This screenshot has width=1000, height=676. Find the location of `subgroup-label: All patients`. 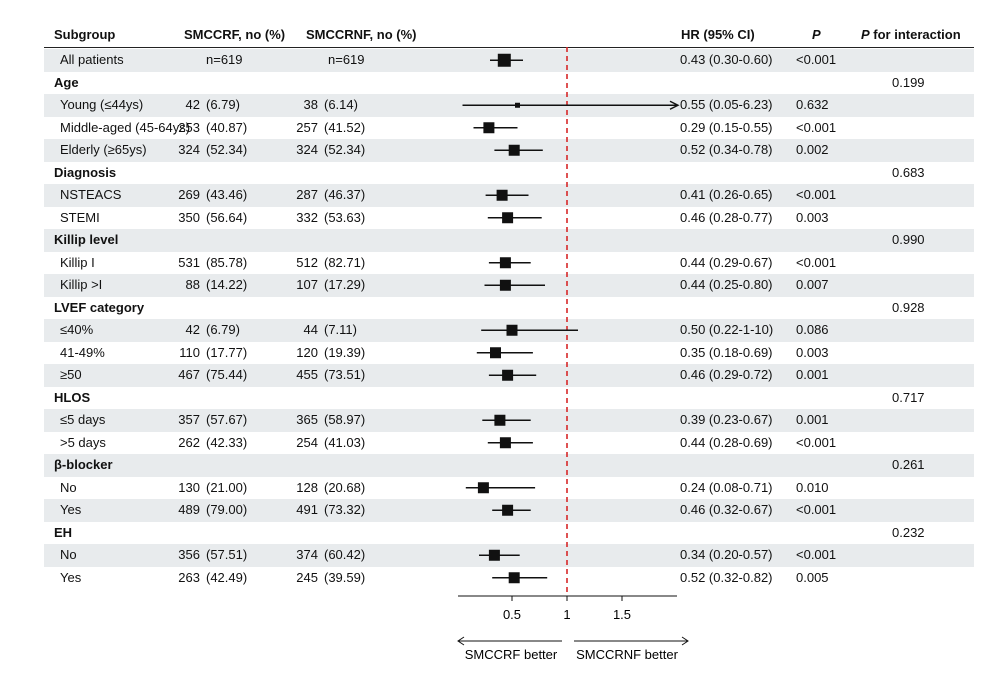

subgroup-label: All patients is located at coordinates (92, 59).